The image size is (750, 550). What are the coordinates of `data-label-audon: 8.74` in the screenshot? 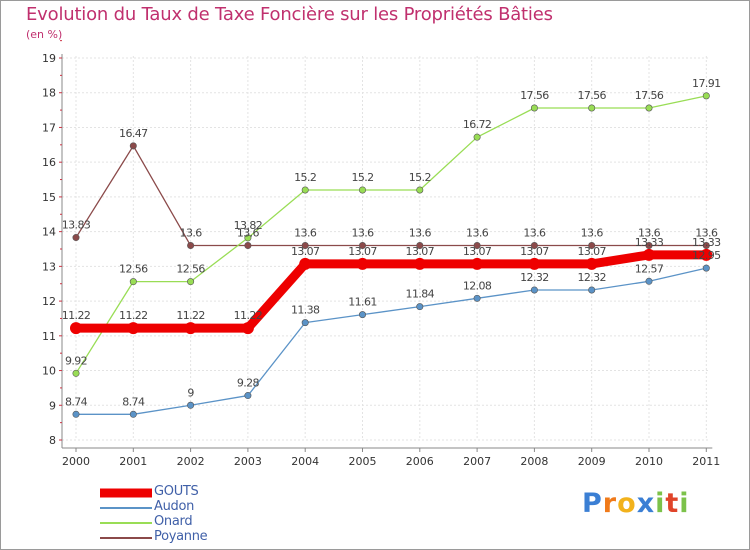 It's located at (76, 401).